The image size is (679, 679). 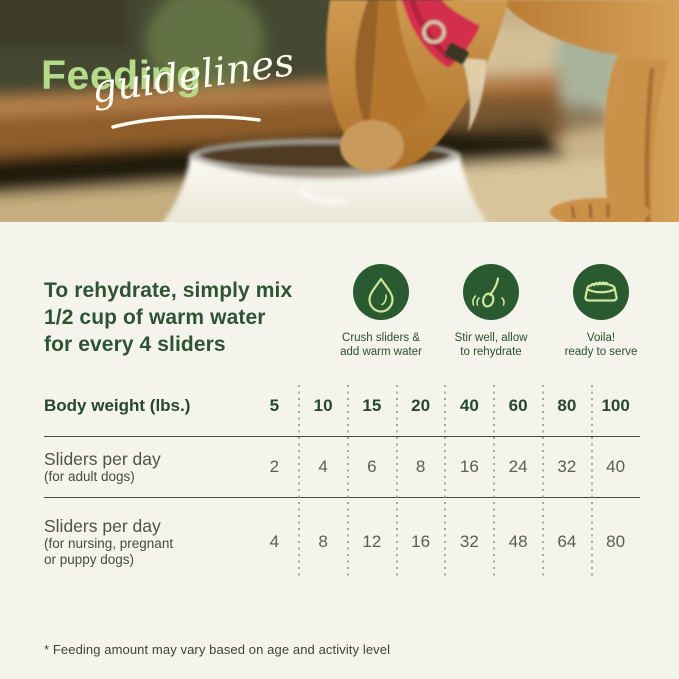 I want to click on spoon-icon, so click(x=488, y=292).